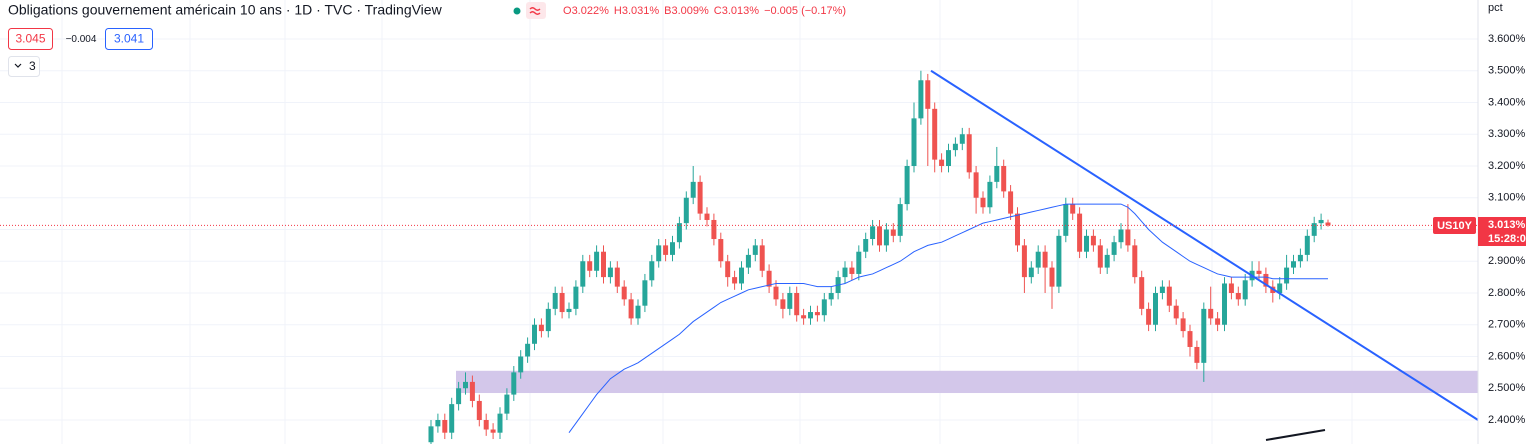 The image size is (1526, 444). What do you see at coordinates (1507, 134) in the screenshot?
I see `y-tick-label: 3.300%` at bounding box center [1507, 134].